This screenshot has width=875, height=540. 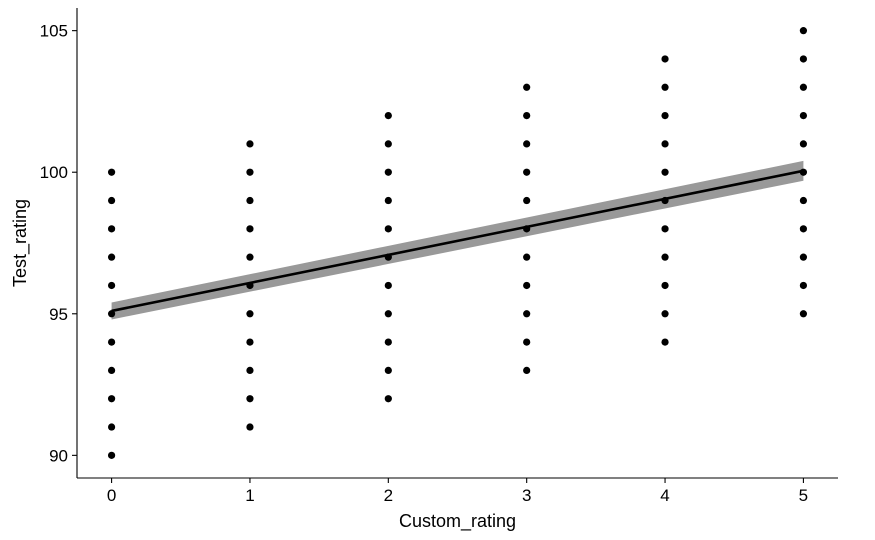 What do you see at coordinates (457, 521) in the screenshot?
I see `x-axis-title: Custom_rating` at bounding box center [457, 521].